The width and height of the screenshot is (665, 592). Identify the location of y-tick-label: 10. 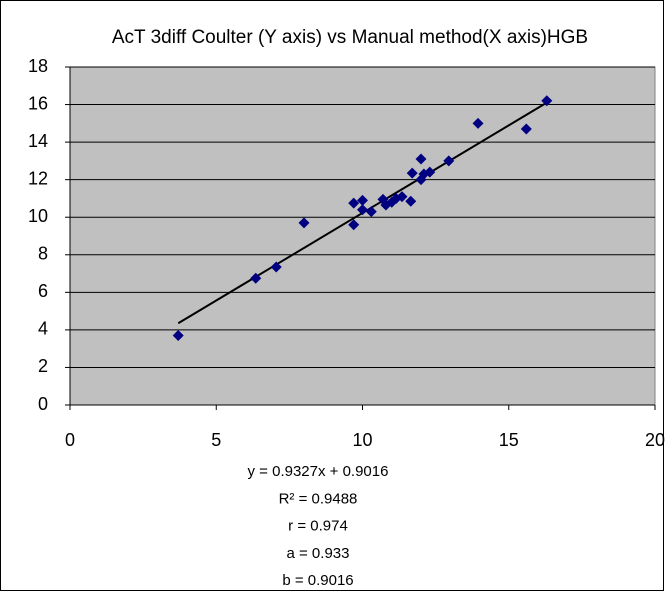
(38, 216).